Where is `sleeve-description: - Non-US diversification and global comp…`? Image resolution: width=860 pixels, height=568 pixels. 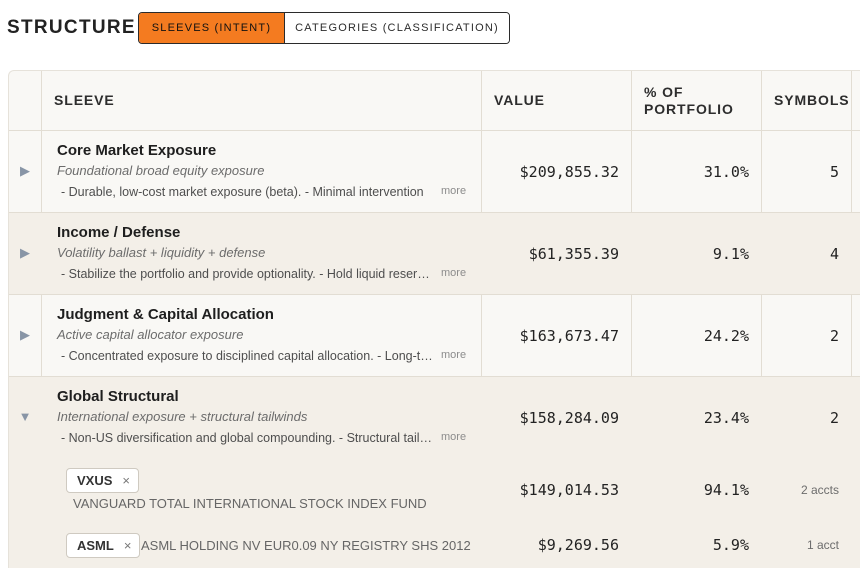
sleeve-description: - Non-US diversification and global comp… is located at coordinates (247, 438).